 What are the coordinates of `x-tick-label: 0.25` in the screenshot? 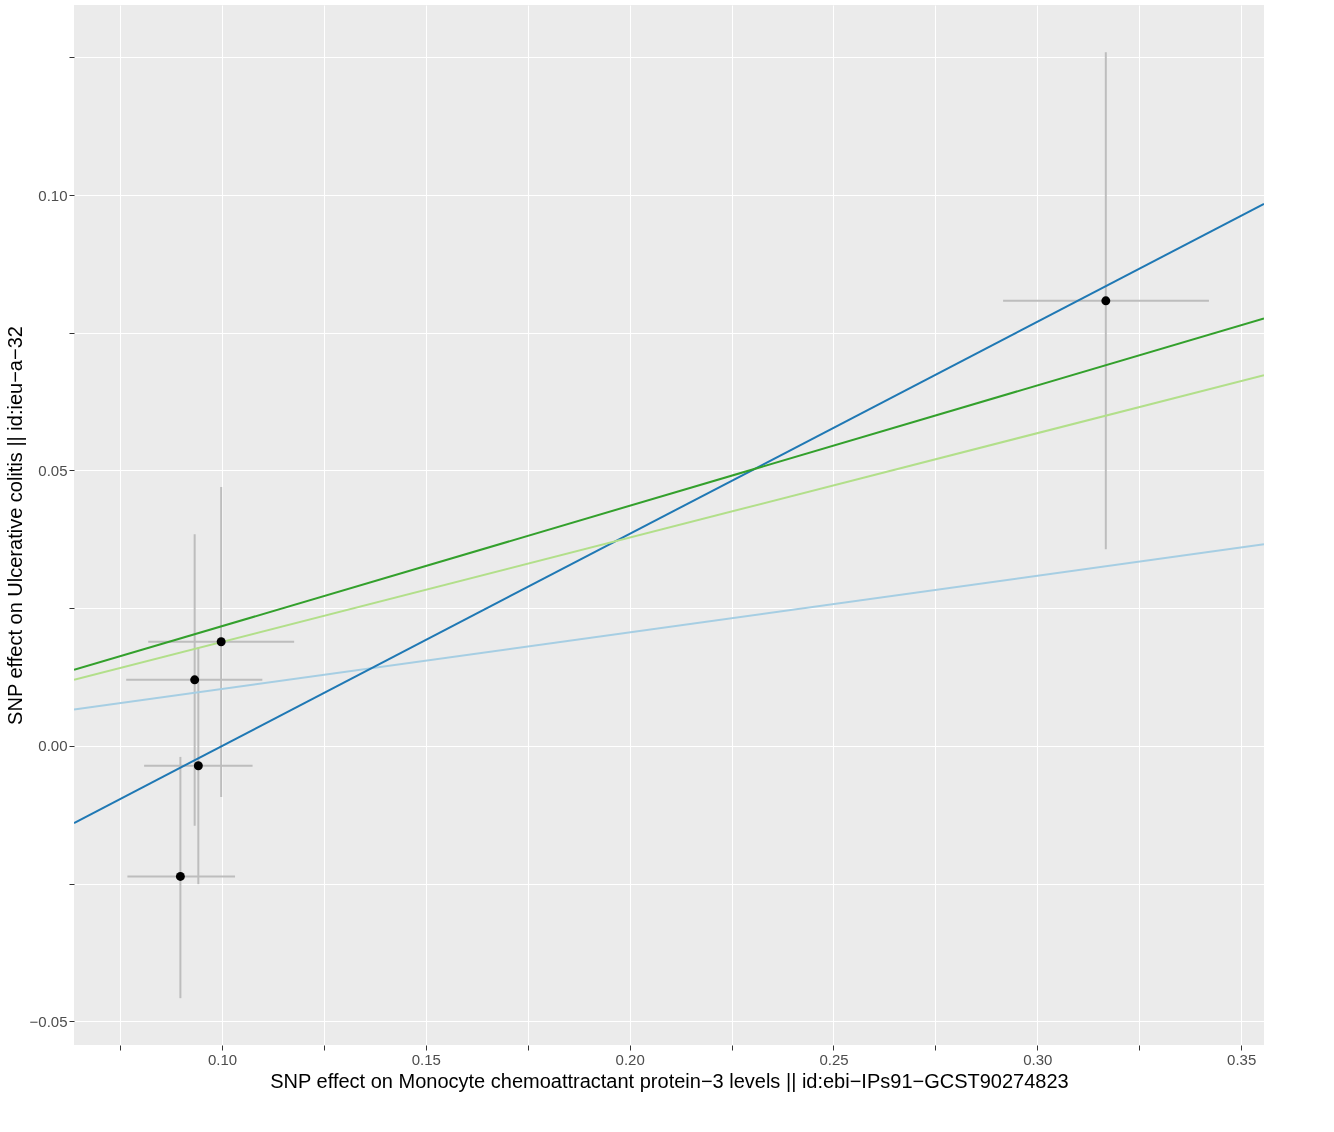 It's located at (834, 1059).